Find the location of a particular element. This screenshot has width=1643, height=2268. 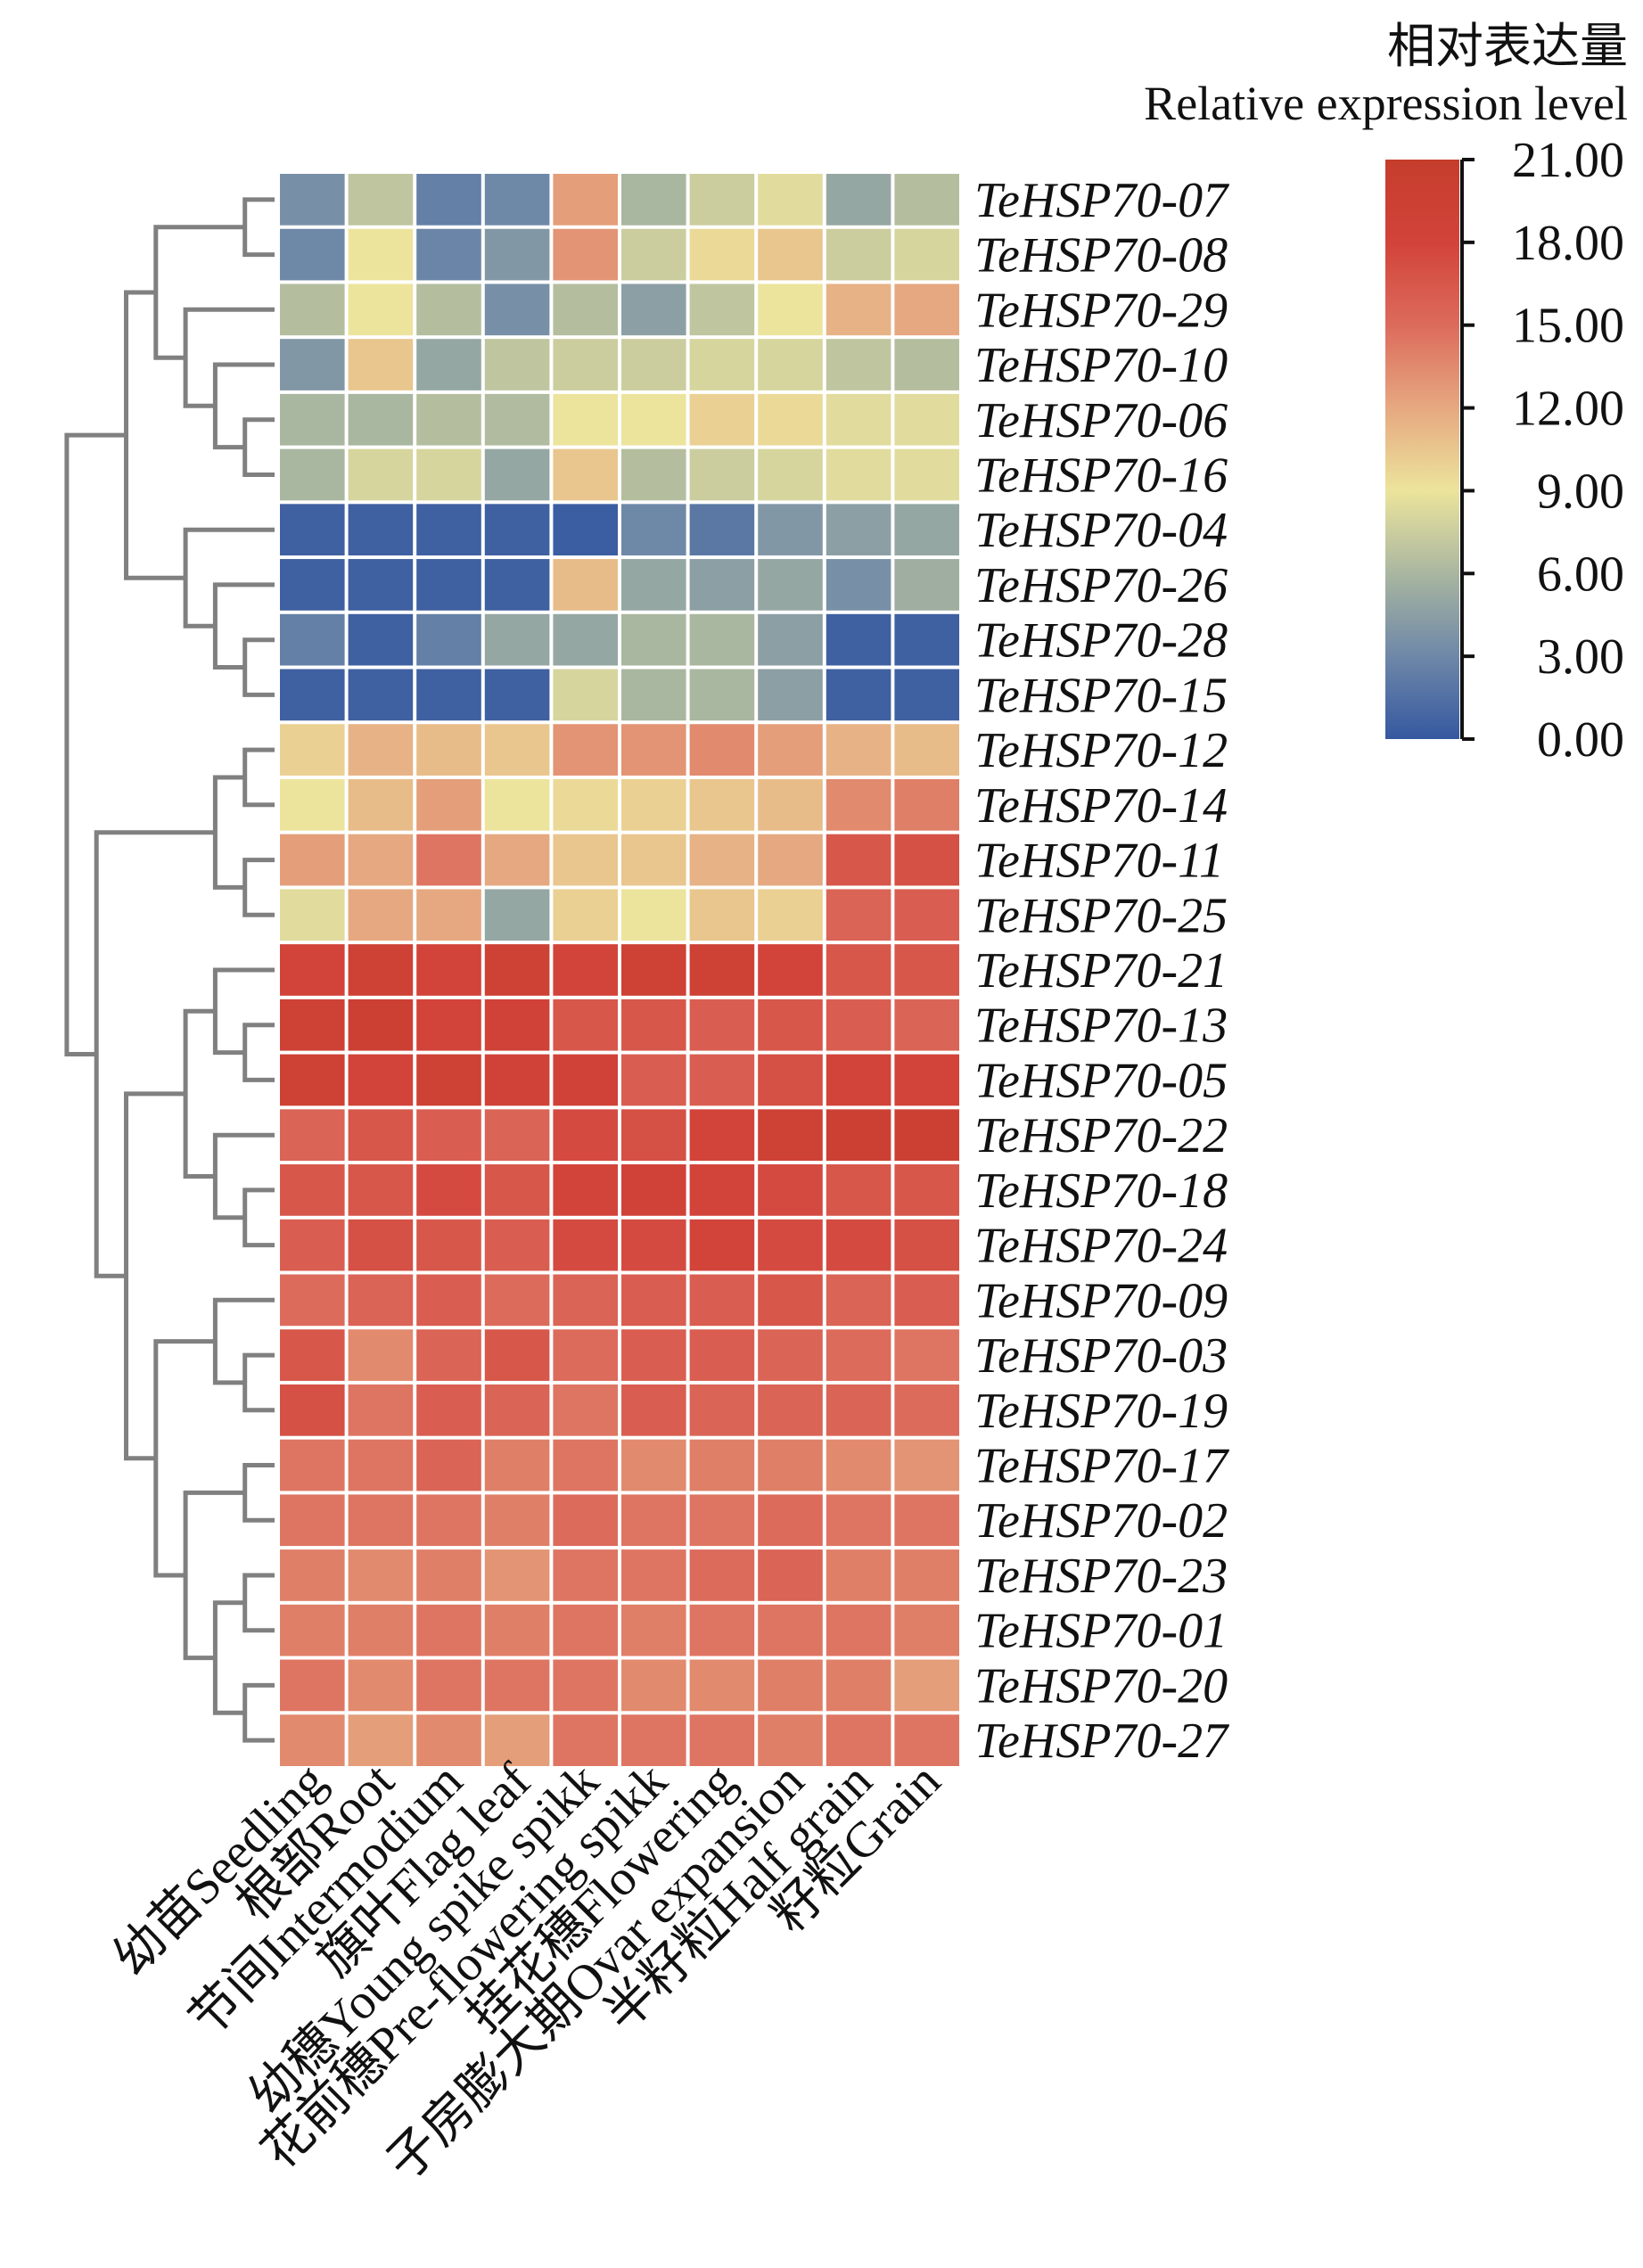

row-label: TeHSP70-16 is located at coordinates (1101, 476).